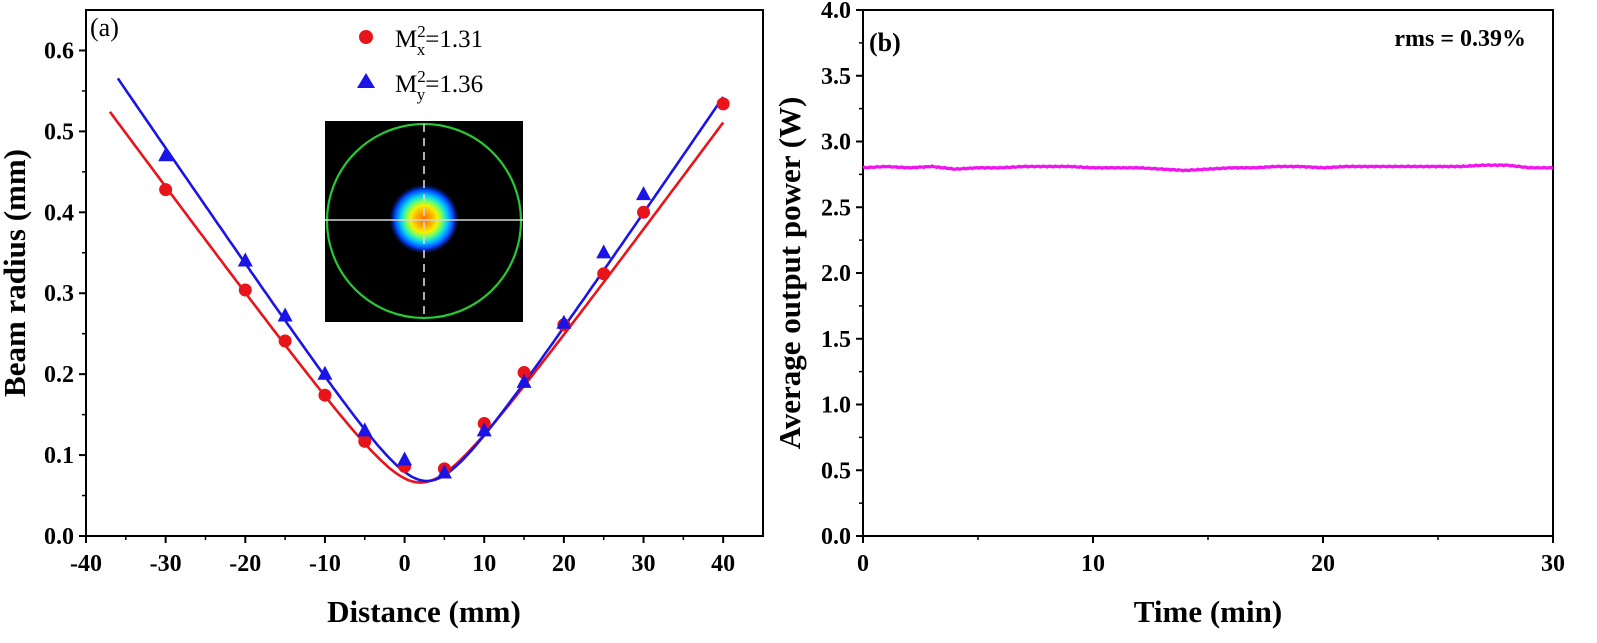 Image resolution: width=1597 pixels, height=643 pixels. What do you see at coordinates (424, 611) in the screenshot?
I see `panel-a-x-axis-label: Distance (mm)` at bounding box center [424, 611].